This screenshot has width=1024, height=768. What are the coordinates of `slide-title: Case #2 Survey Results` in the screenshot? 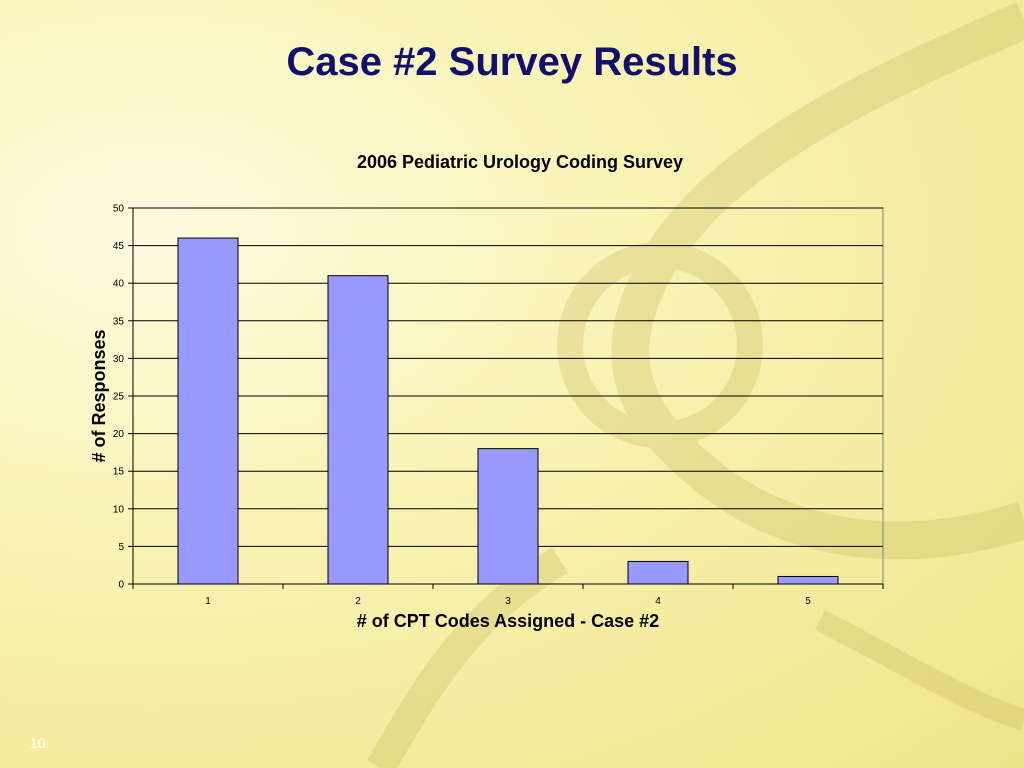 It's located at (512, 62).